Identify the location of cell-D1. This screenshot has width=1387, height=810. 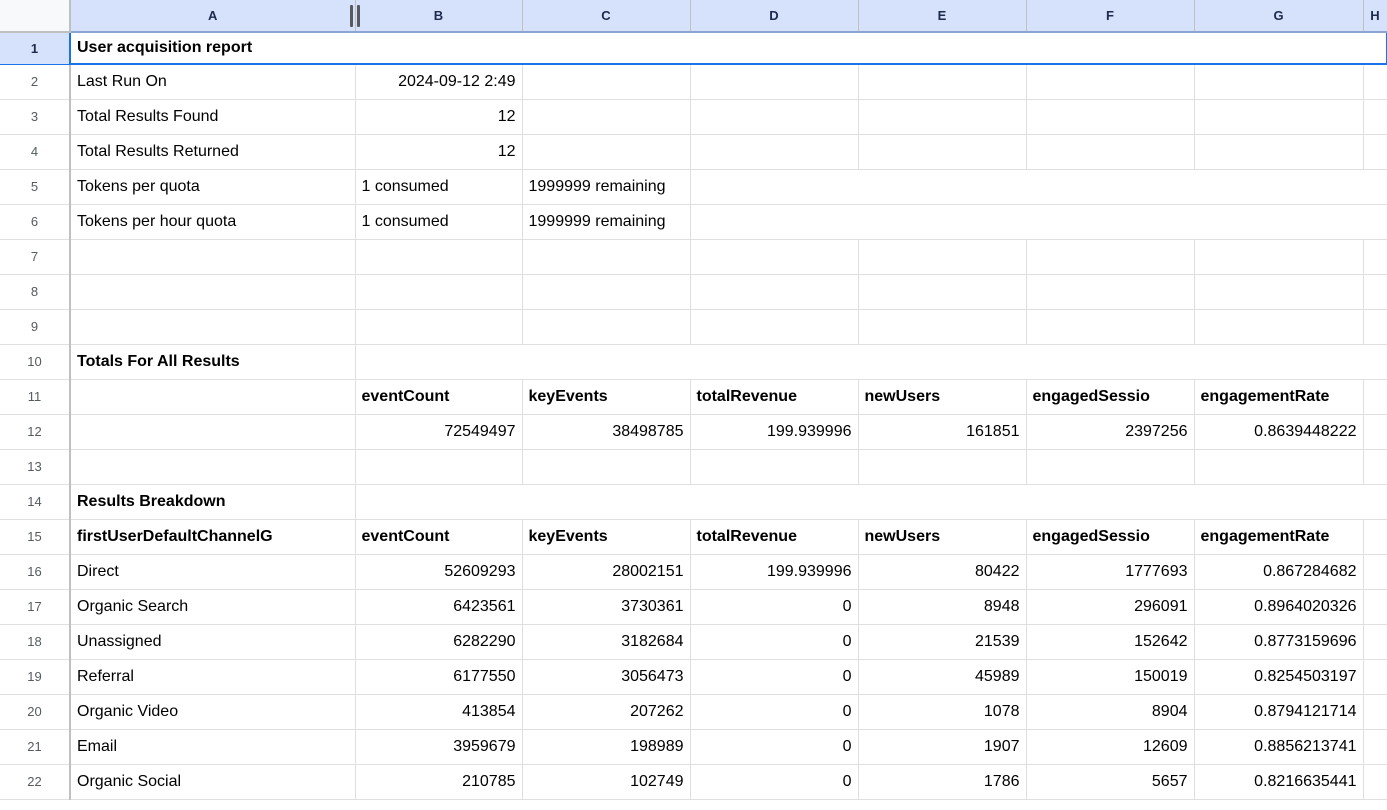
(774, 48).